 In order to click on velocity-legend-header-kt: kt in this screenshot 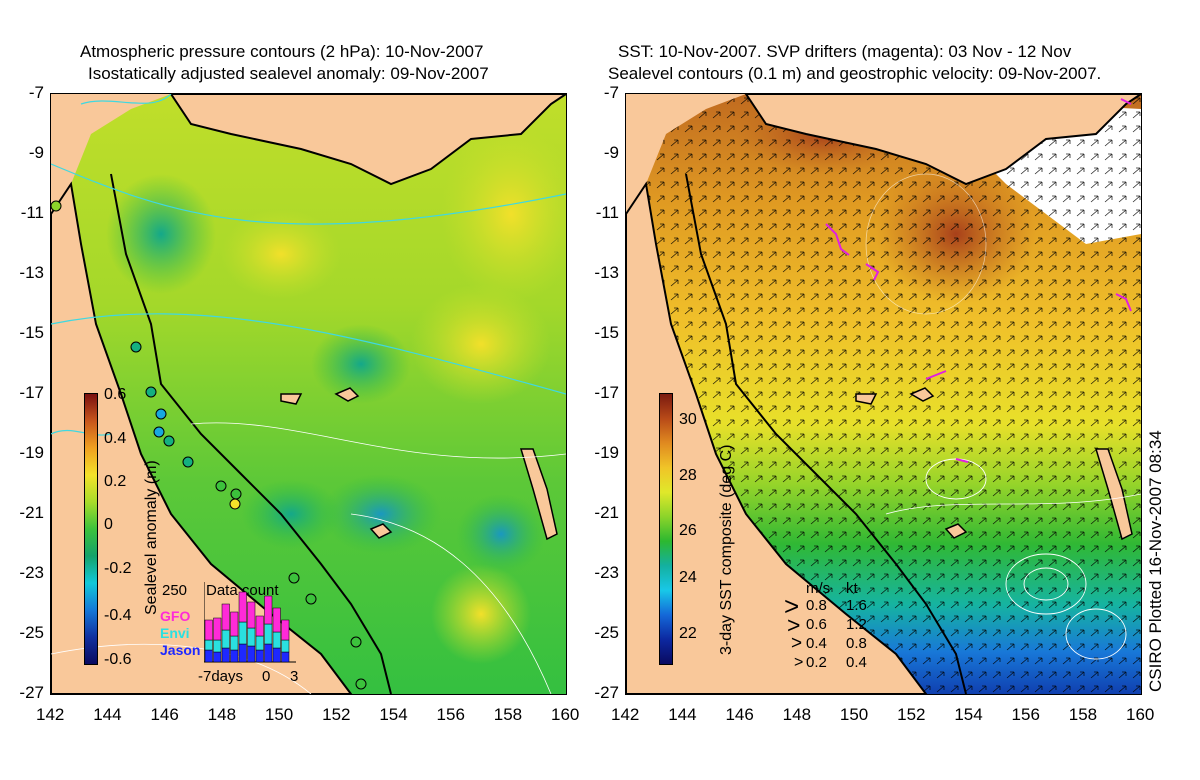, I will do `click(852, 588)`.